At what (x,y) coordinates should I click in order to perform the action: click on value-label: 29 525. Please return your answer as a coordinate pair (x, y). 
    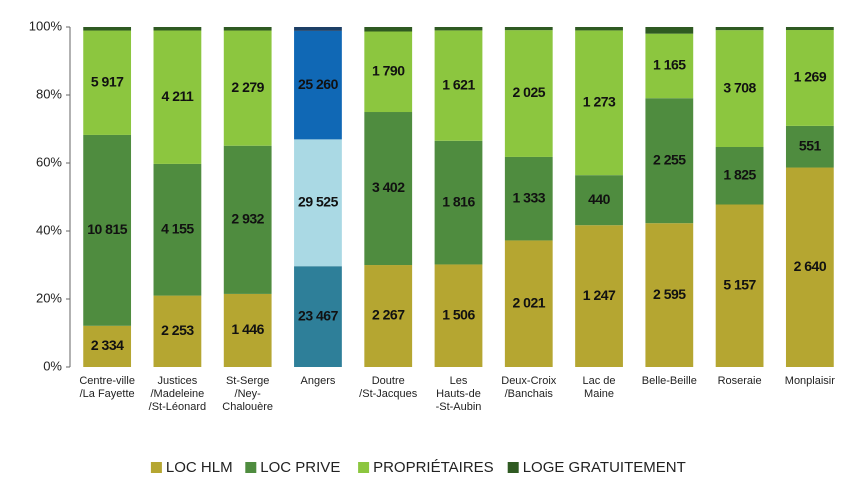
    Looking at the image, I should click on (318, 201).